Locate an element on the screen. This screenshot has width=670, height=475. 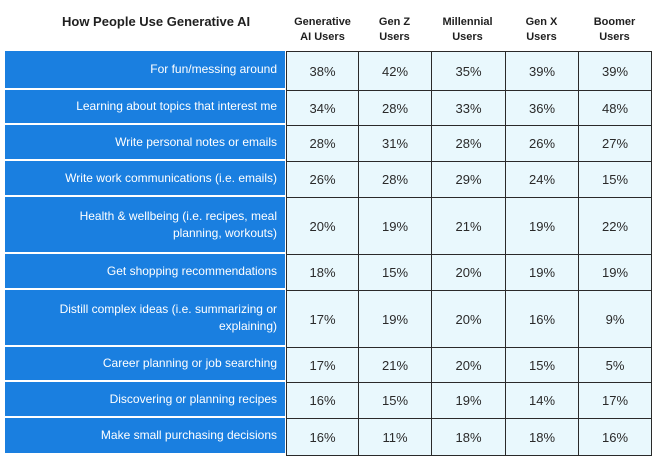
column-header: Millennial Users is located at coordinates (467, 29).